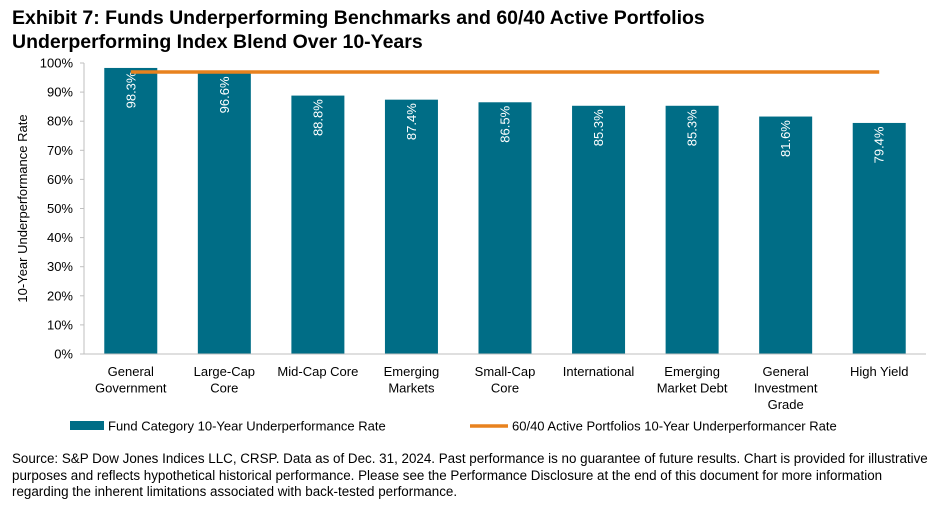  Describe the element at coordinates (87, 425) in the screenshot. I see `legend-swatch-bars` at that location.